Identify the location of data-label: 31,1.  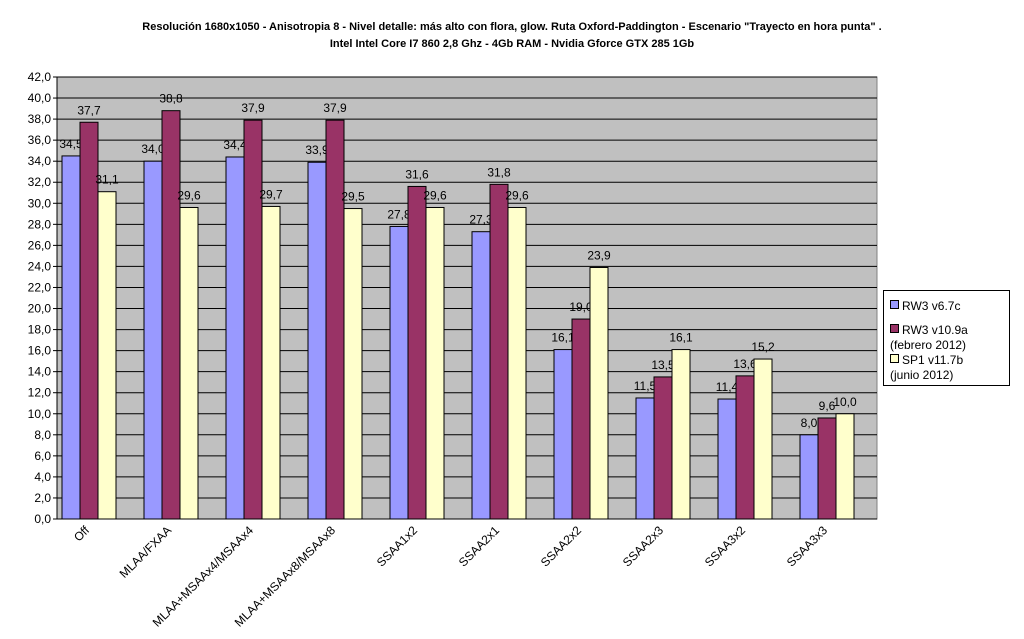
(107, 180).